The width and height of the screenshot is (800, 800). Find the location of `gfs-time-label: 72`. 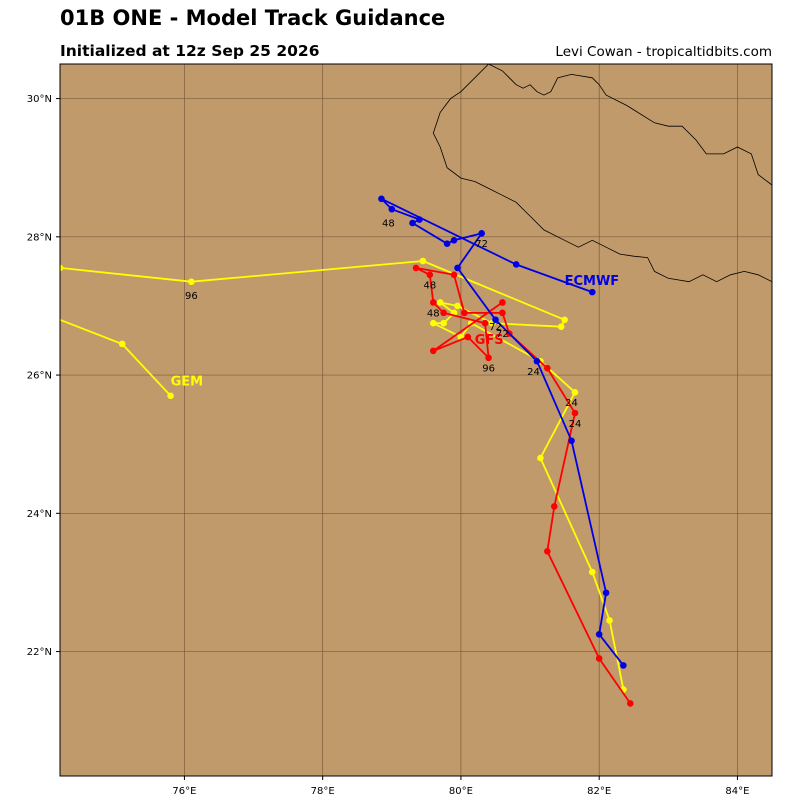

gfs-time-label: 72 is located at coordinates (495, 327).